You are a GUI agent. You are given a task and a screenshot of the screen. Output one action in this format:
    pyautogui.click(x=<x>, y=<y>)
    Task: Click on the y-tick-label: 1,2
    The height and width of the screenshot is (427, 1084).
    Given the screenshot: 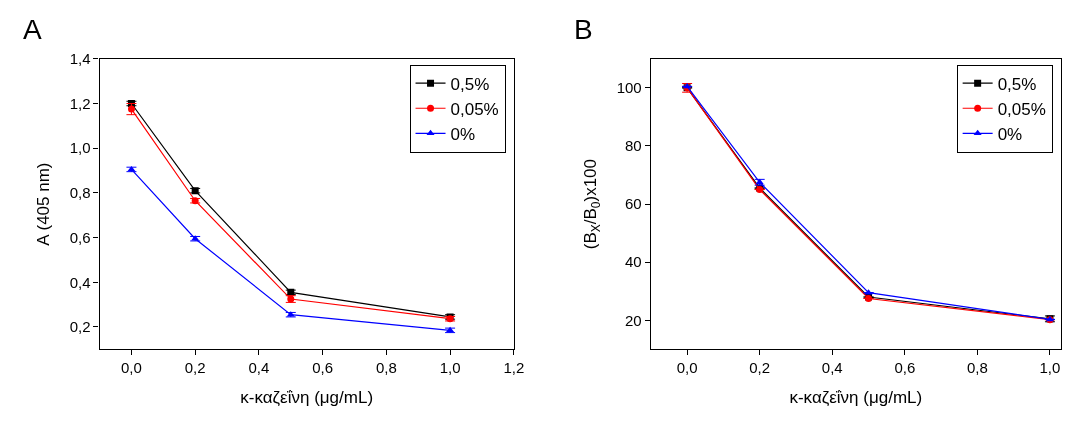 What is the action you would take?
    pyautogui.click(x=80, y=103)
    